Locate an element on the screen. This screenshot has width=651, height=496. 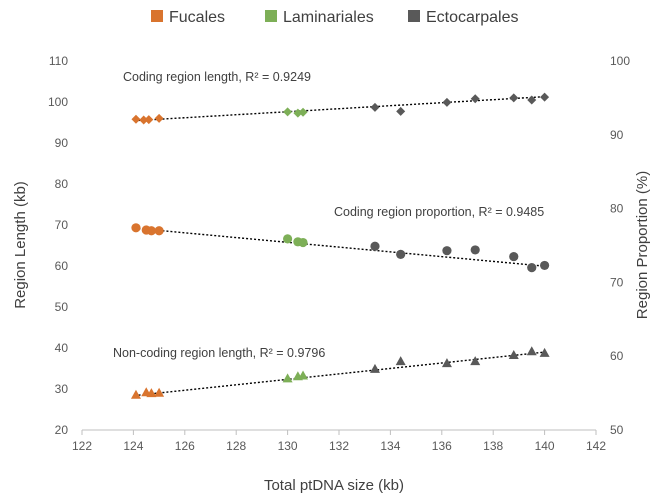
x-tick-label: 138 is located at coordinates (493, 446).